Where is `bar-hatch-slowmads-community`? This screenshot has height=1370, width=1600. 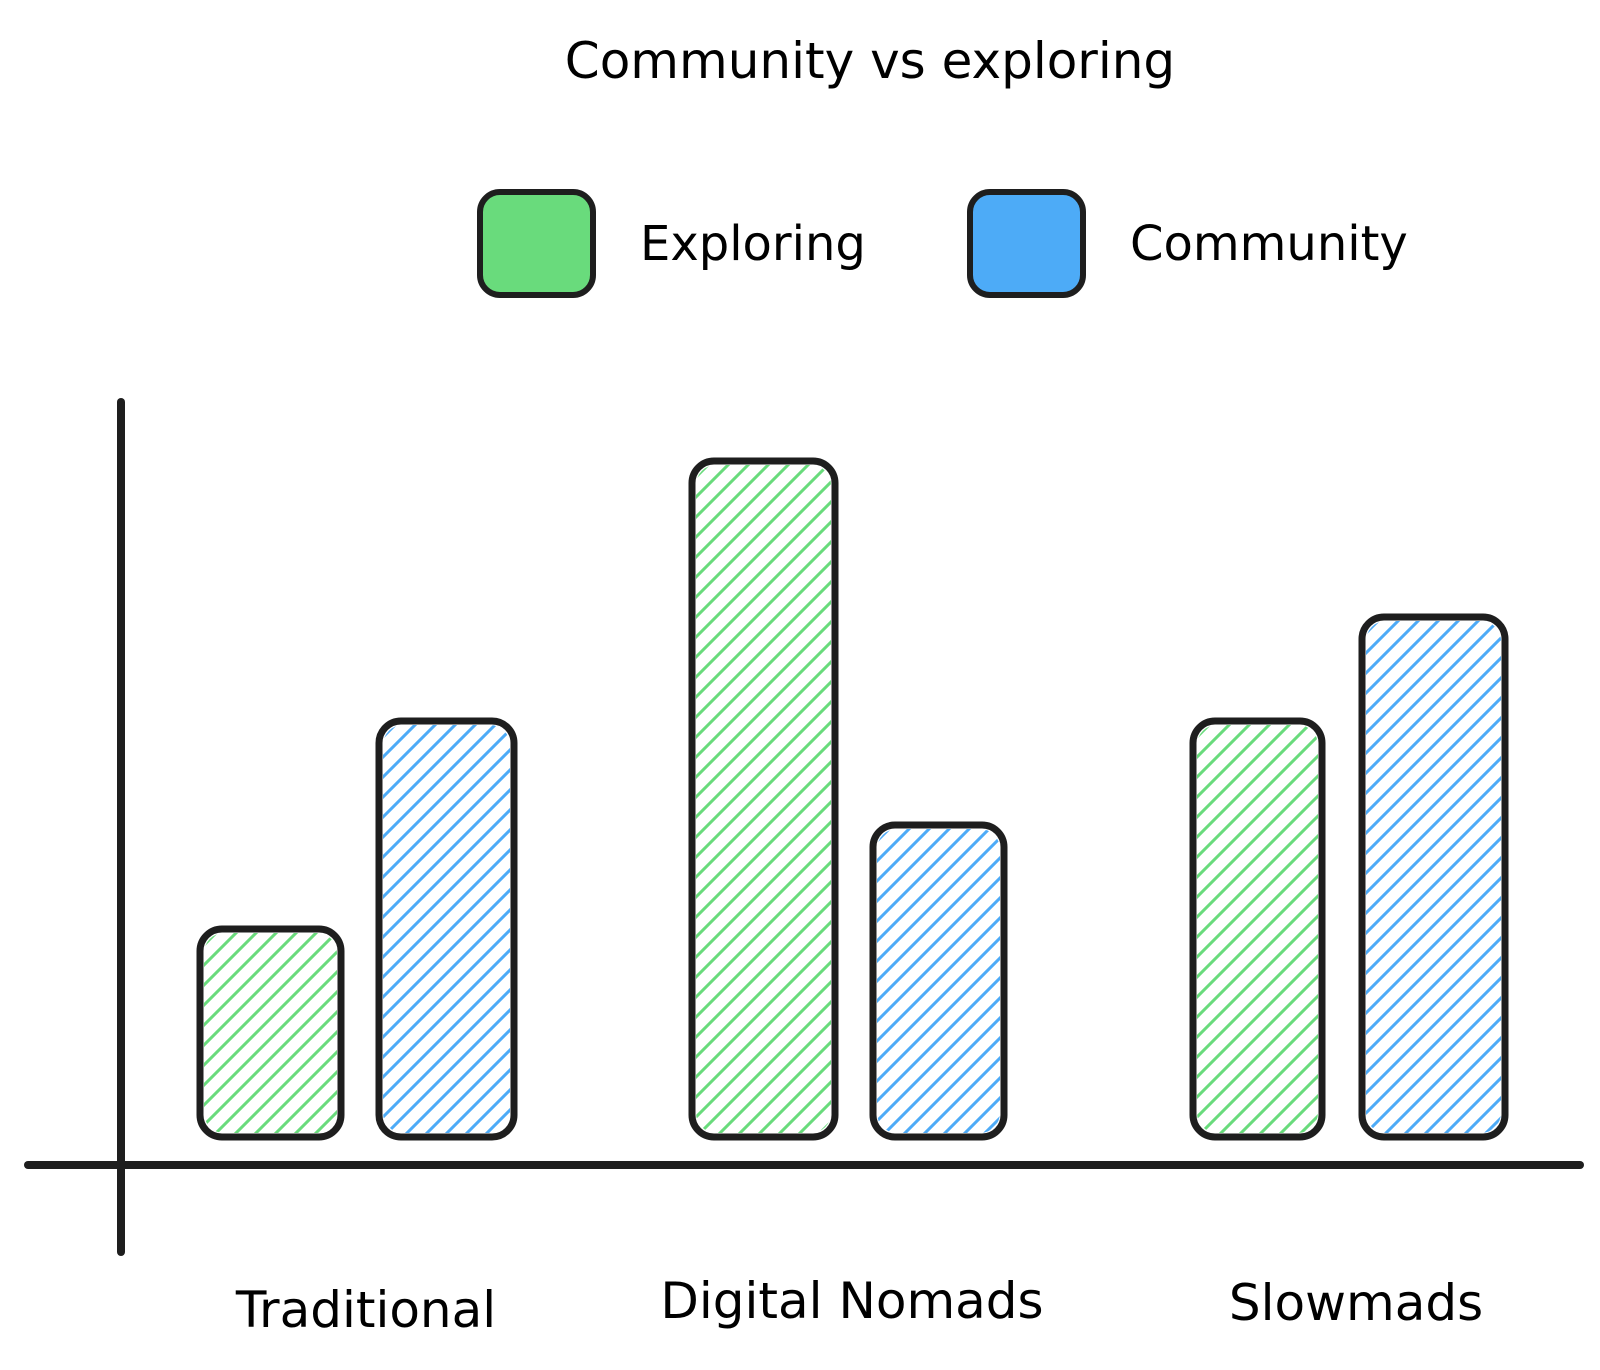 bar-hatch-slowmads-community is located at coordinates (1483, 877).